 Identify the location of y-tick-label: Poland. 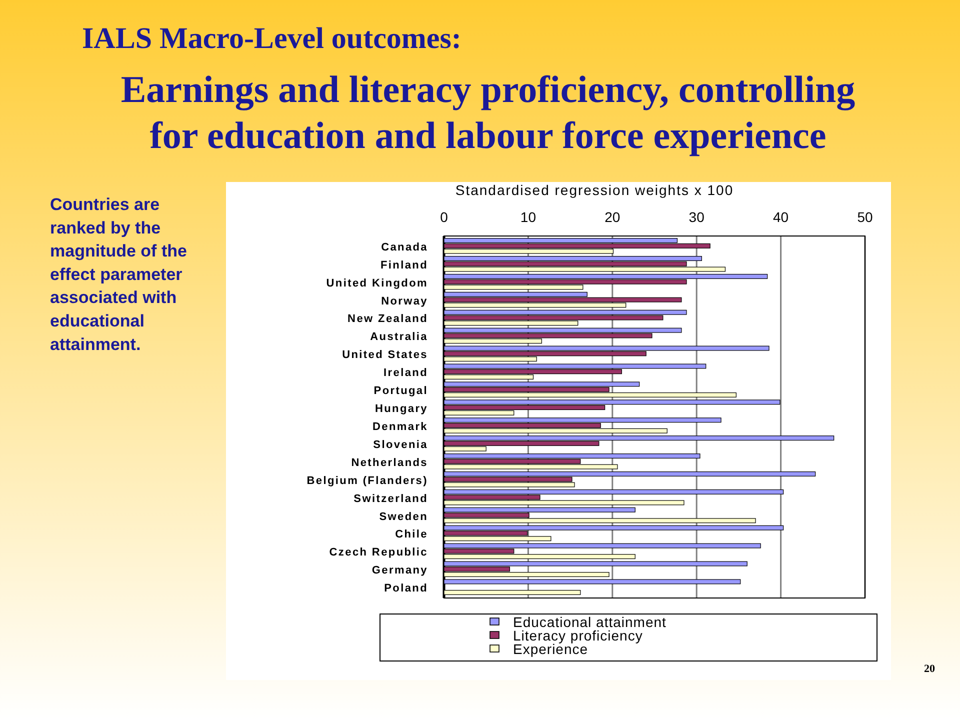
(406, 588).